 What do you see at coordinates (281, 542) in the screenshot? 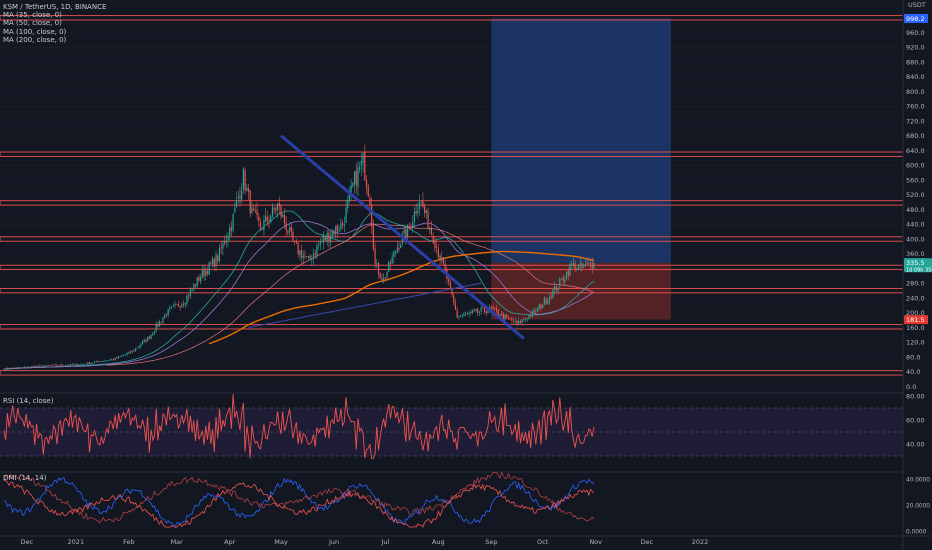
I see `time-tick-label: May` at bounding box center [281, 542].